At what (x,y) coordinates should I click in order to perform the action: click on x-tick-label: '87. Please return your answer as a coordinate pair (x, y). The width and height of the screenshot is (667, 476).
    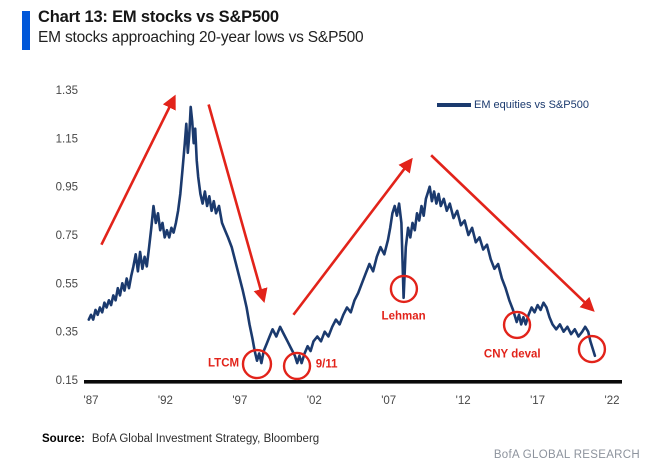
    Looking at the image, I should click on (91, 401).